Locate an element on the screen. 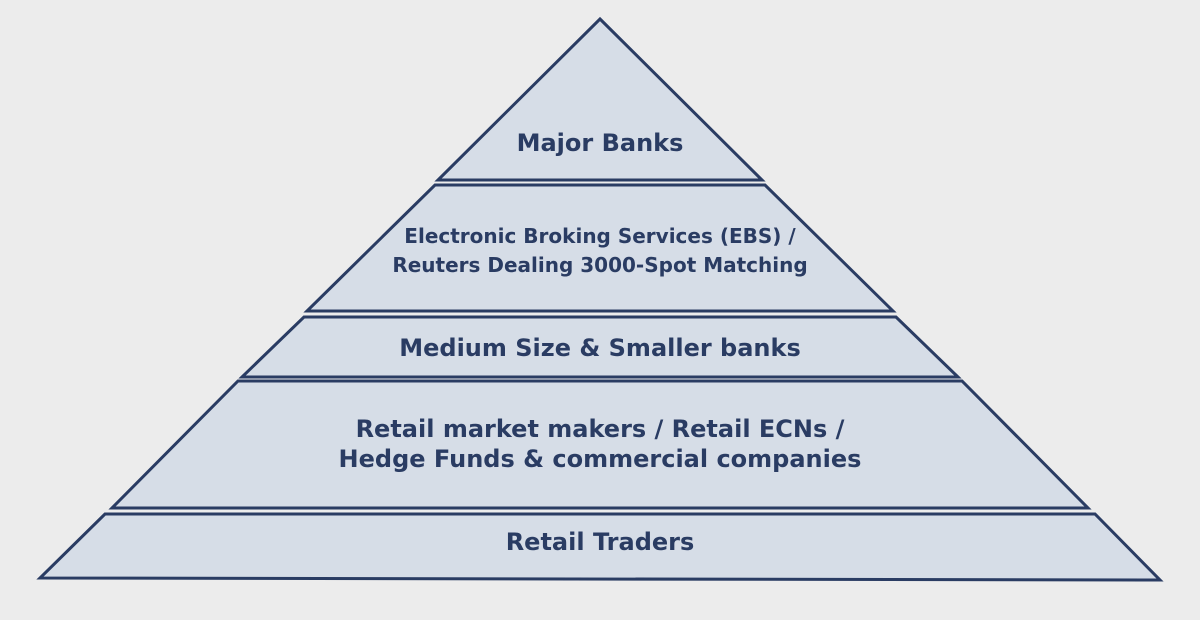 This screenshot has height=620, width=1200. tier-retail-traders-shape is located at coordinates (600, 547).